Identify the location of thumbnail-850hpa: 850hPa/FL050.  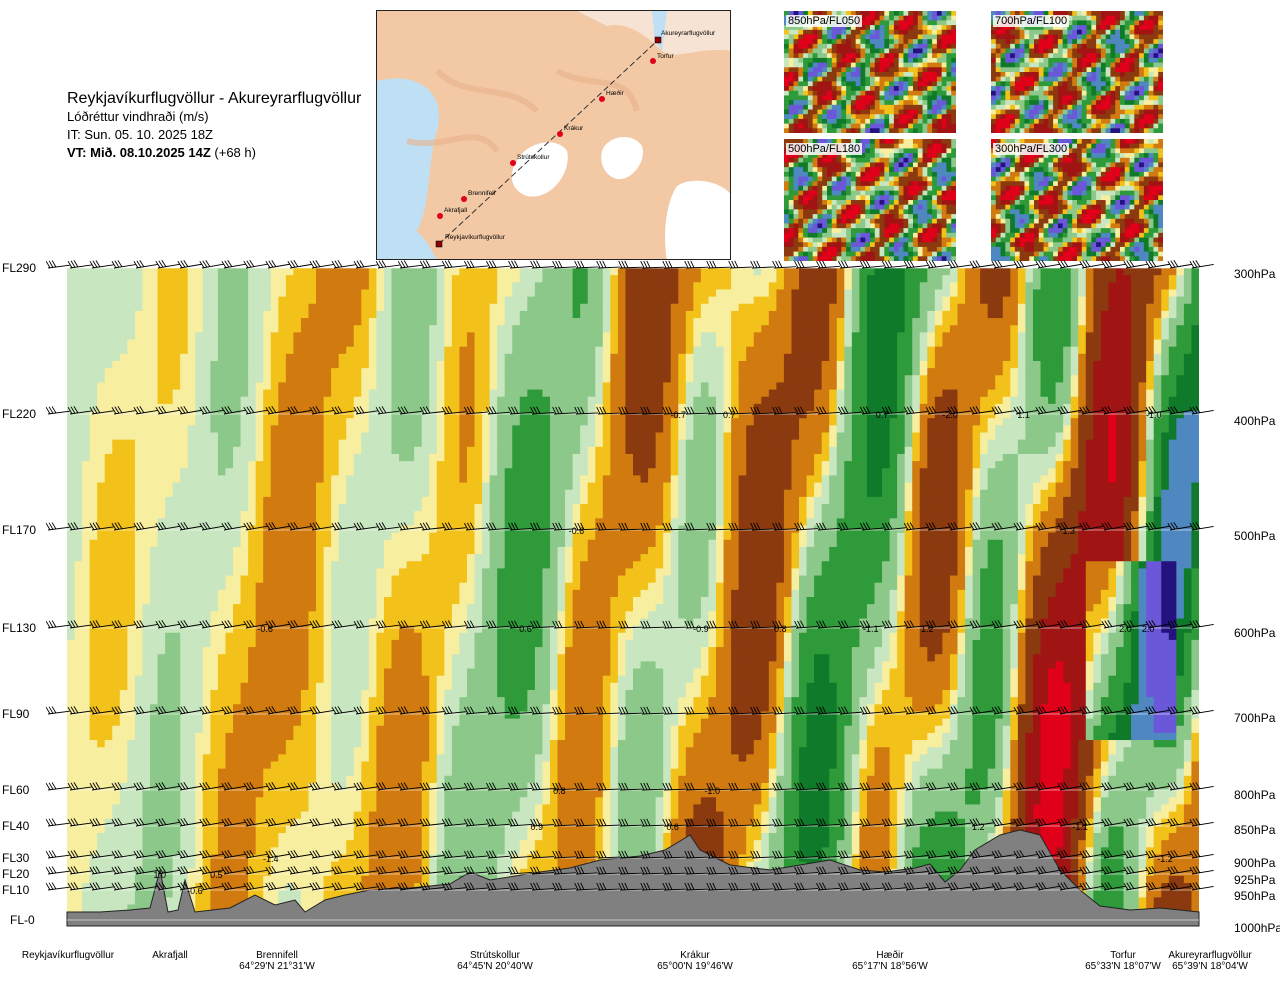
(870, 72).